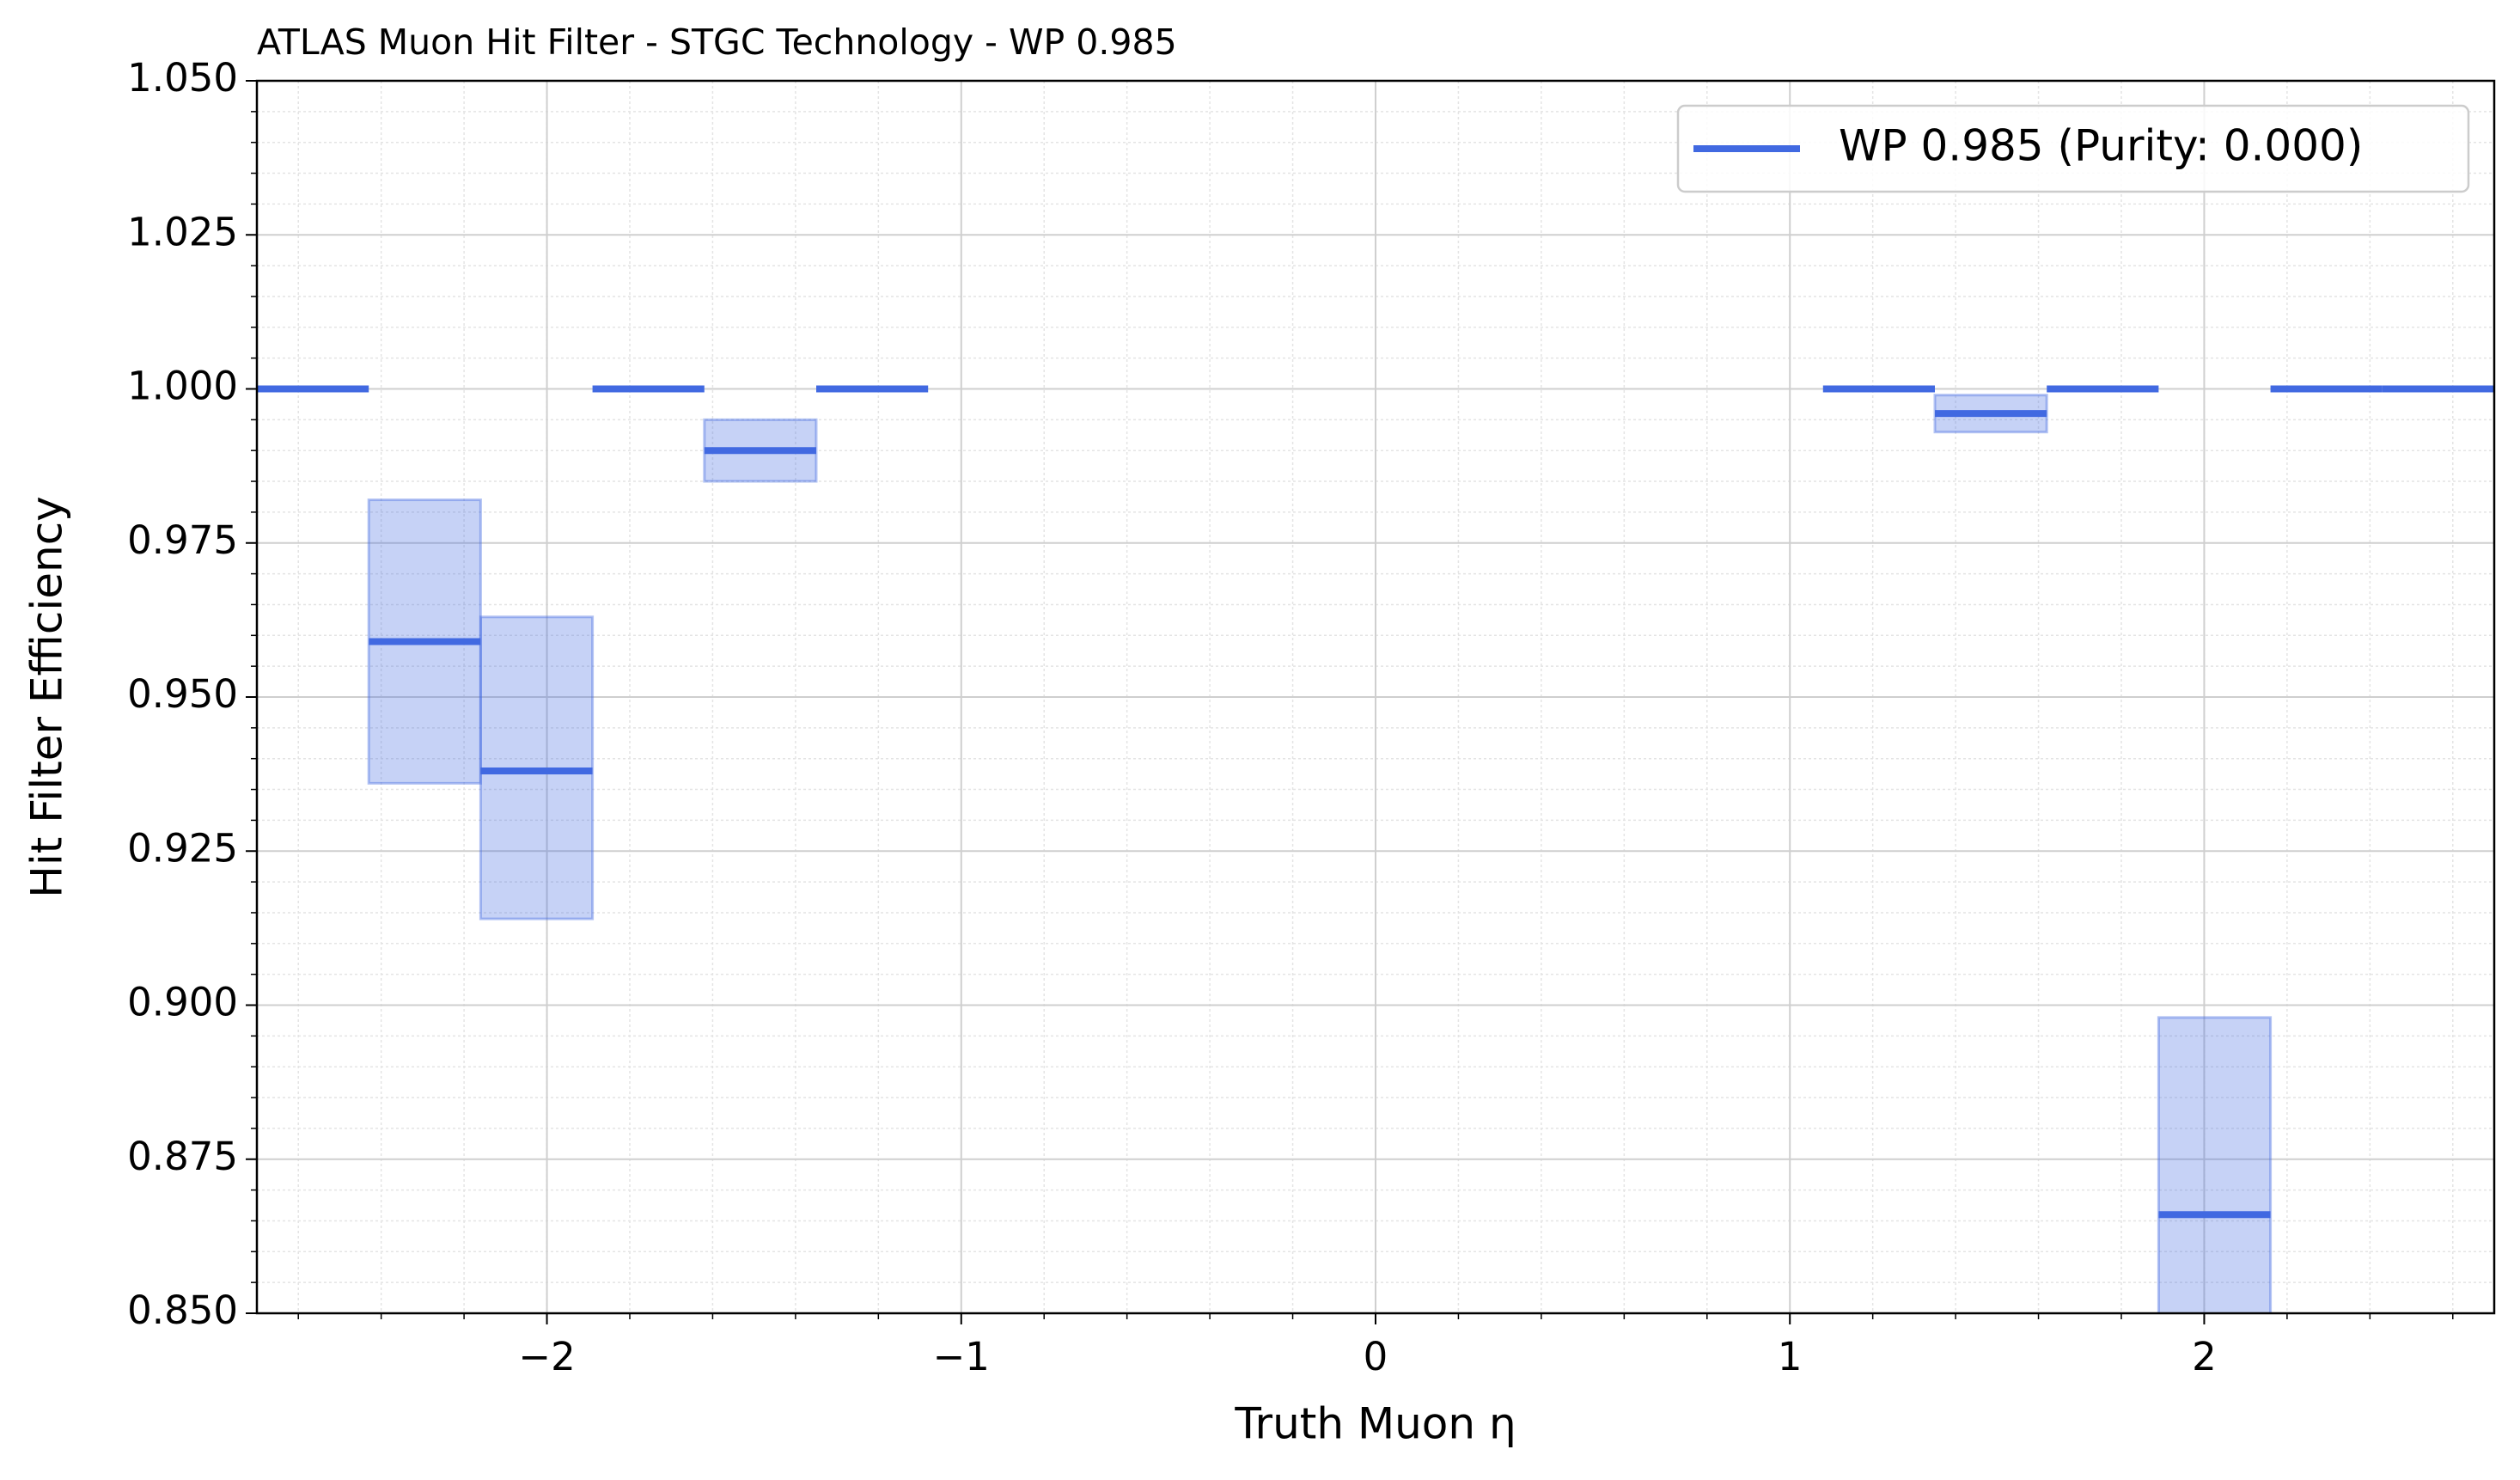  I want to click on x-tick-label: −1, so click(961, 1357).